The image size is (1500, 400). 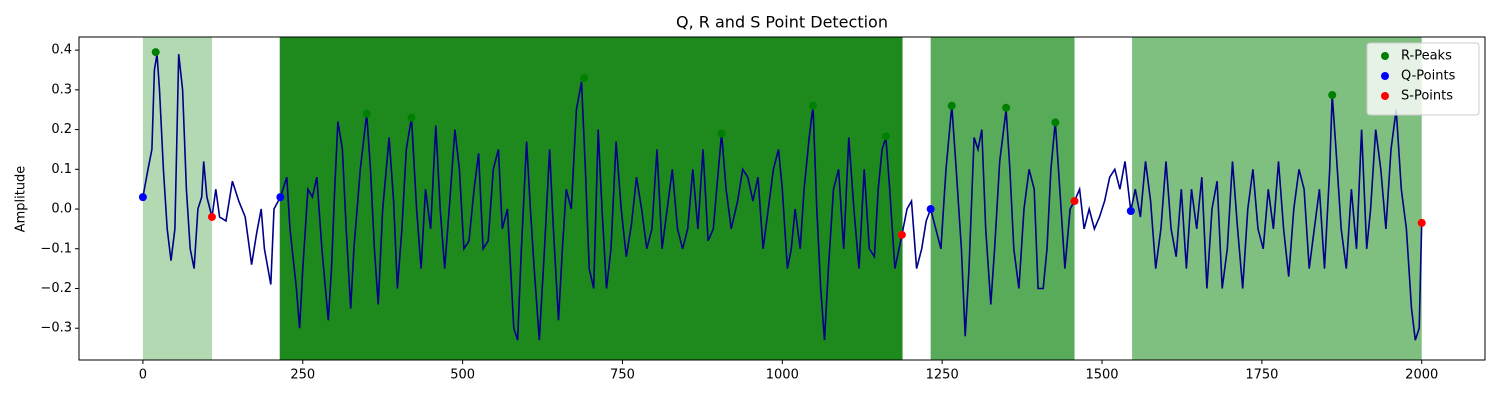 I want to click on x-tick-label: 1250, so click(x=942, y=375).